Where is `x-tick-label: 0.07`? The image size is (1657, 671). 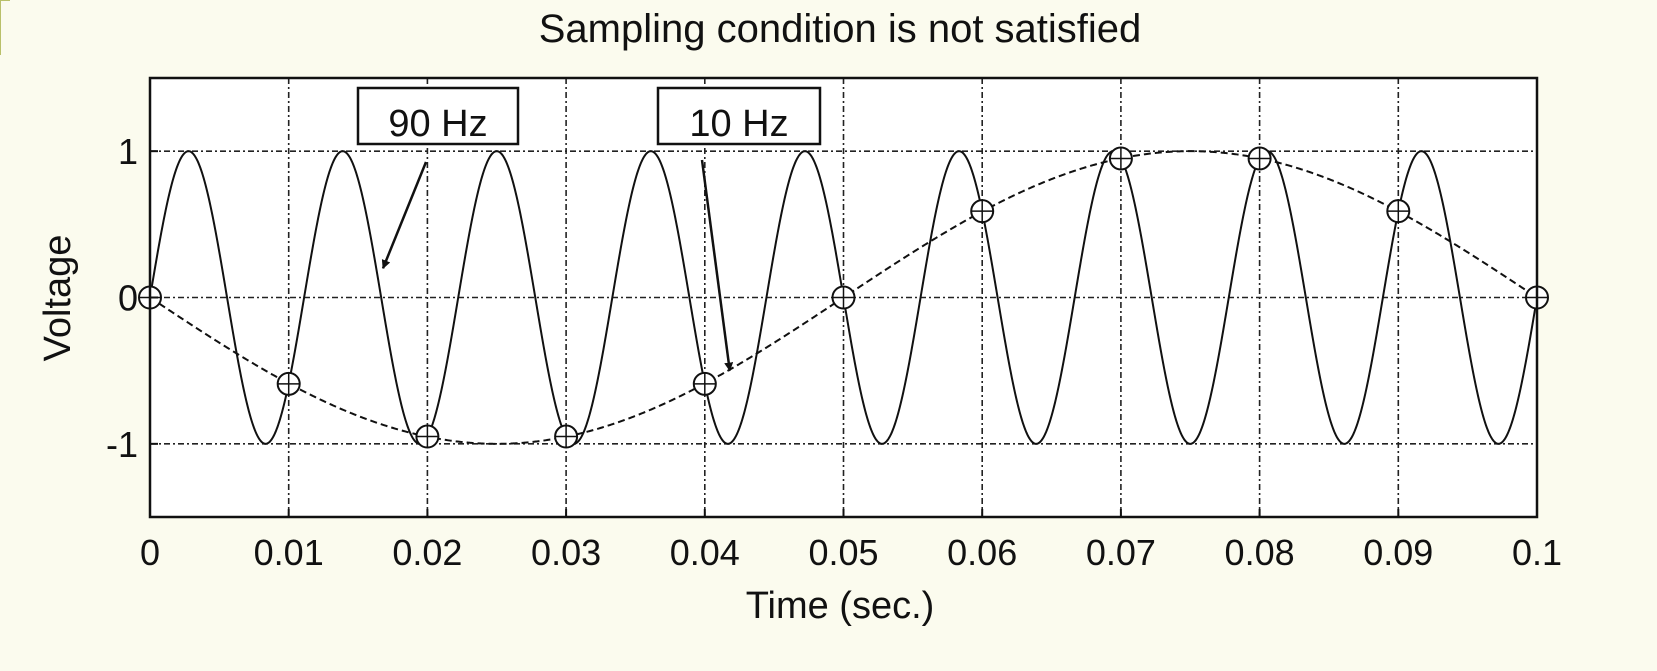
x-tick-label: 0.07 is located at coordinates (1121, 552).